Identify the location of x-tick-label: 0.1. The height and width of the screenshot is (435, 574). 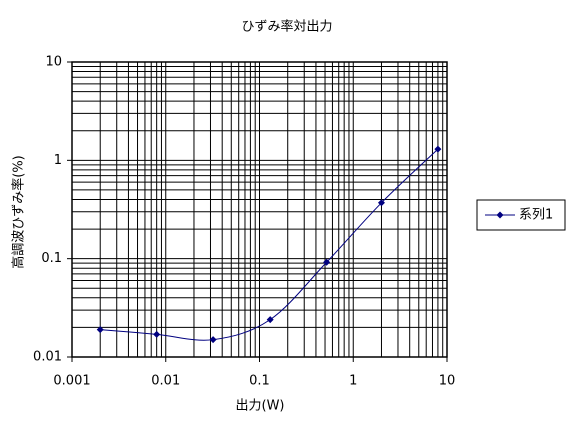
(259, 381).